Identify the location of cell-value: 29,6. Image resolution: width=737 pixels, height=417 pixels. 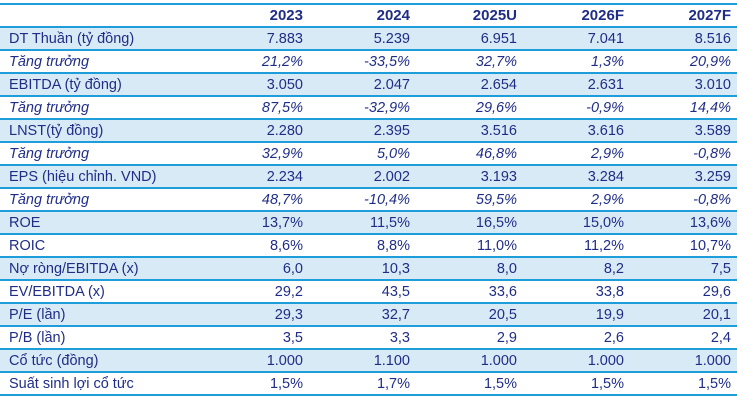
(683, 291).